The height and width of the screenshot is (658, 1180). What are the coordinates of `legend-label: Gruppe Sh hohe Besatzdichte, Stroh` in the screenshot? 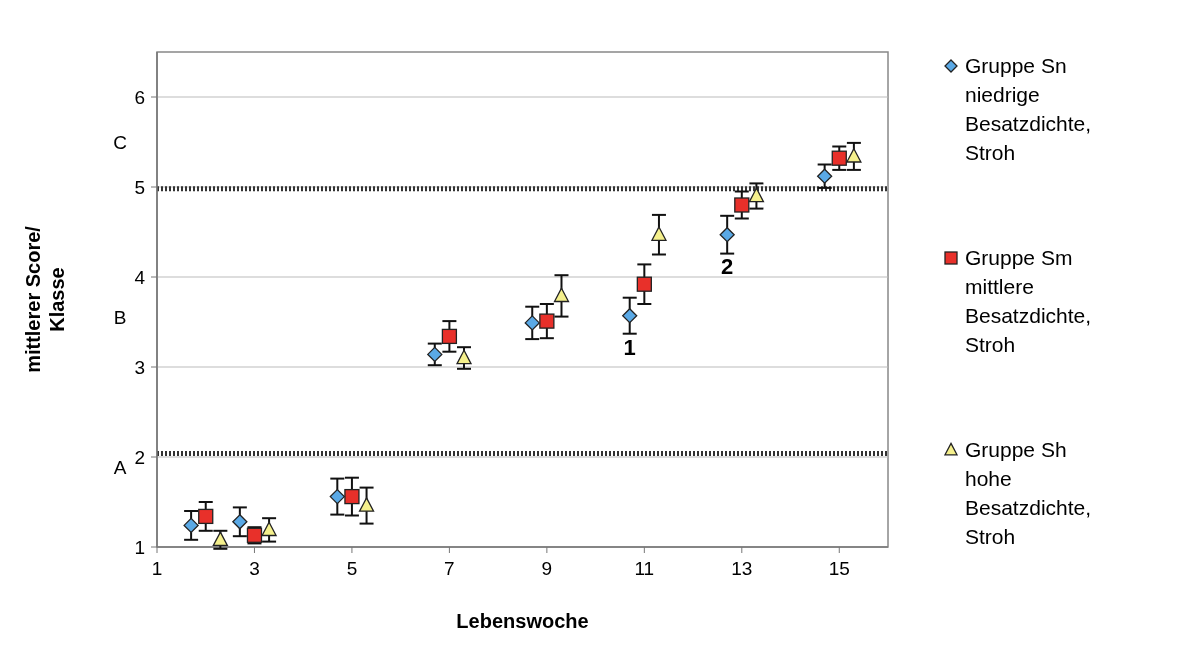 It's located at (1028, 493).